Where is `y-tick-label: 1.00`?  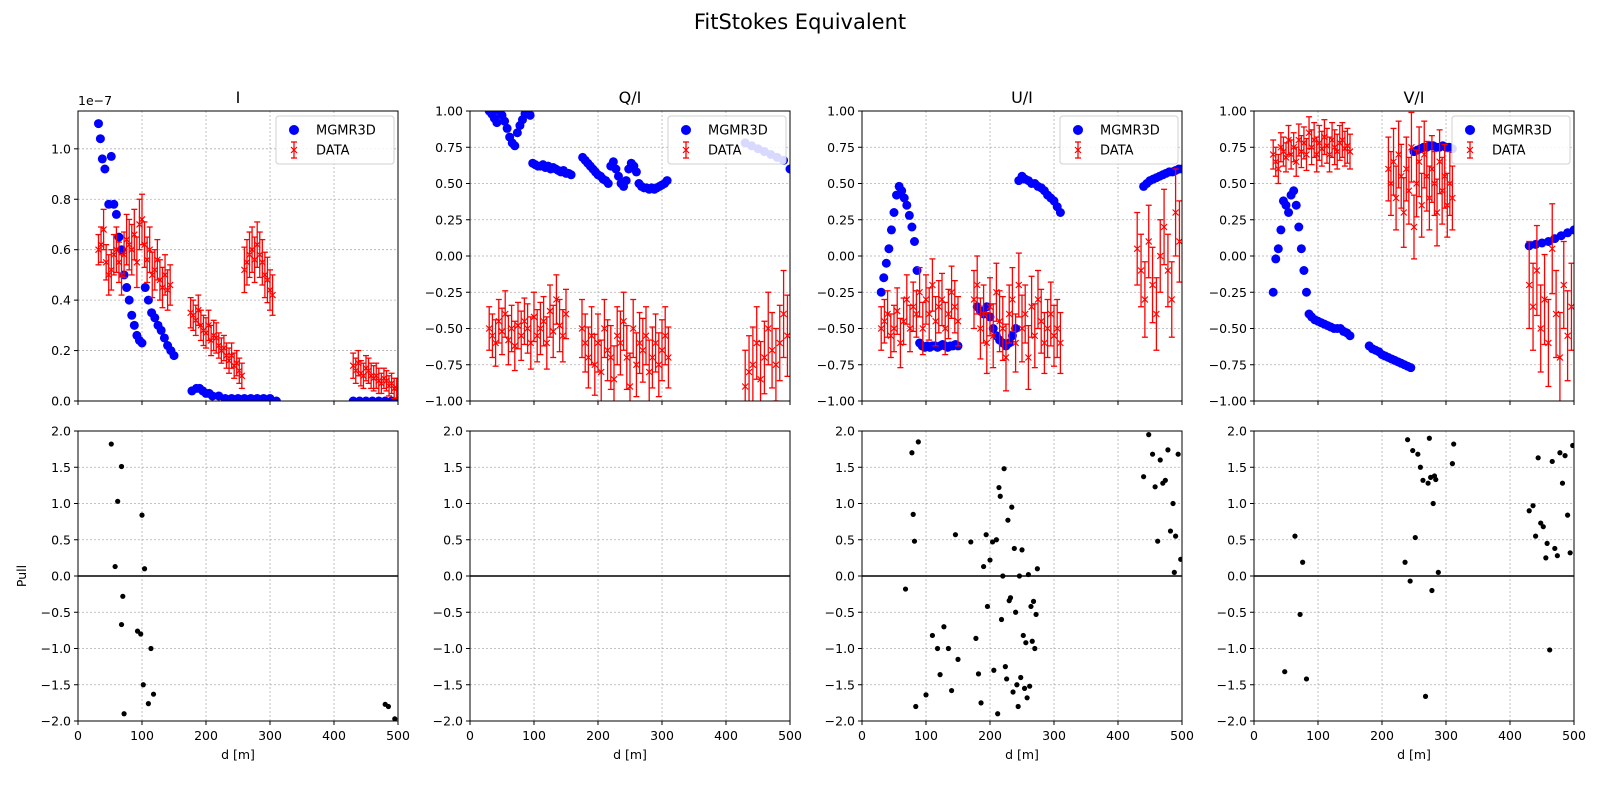
y-tick-label: 1.00 is located at coordinates (449, 111).